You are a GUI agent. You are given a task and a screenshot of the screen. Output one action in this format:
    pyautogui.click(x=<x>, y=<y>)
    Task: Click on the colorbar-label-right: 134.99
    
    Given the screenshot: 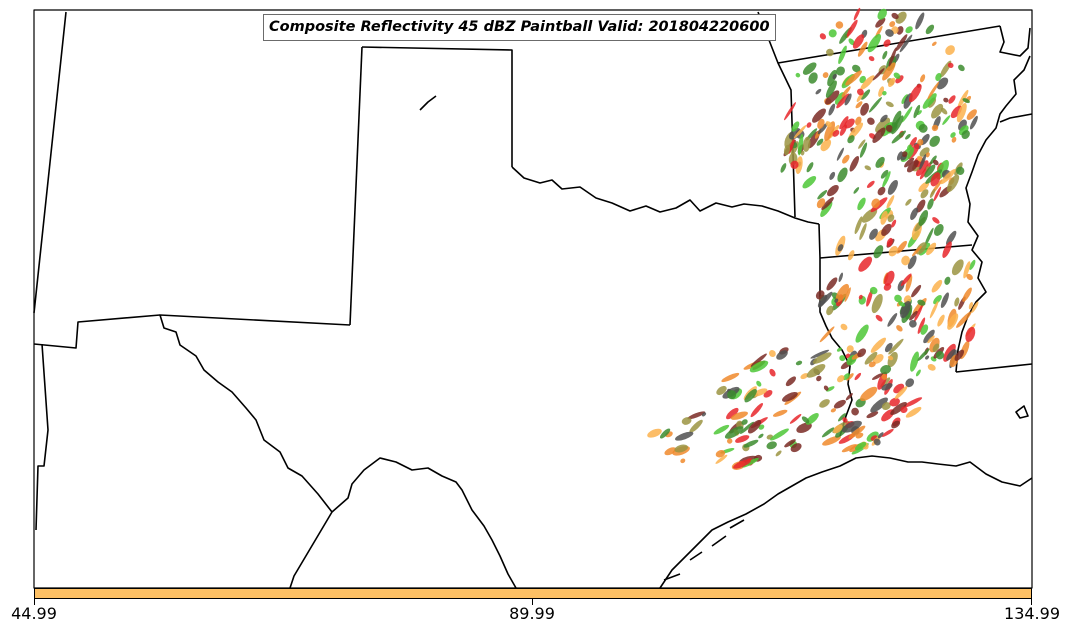 What is the action you would take?
    pyautogui.click(x=1032, y=613)
    